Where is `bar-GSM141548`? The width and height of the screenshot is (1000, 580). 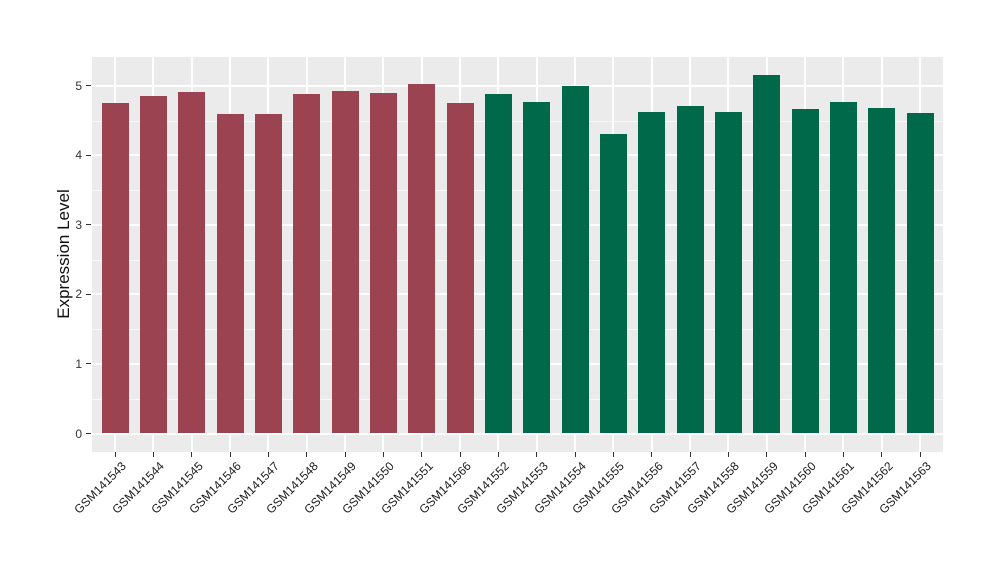
bar-GSM141548 is located at coordinates (307, 264).